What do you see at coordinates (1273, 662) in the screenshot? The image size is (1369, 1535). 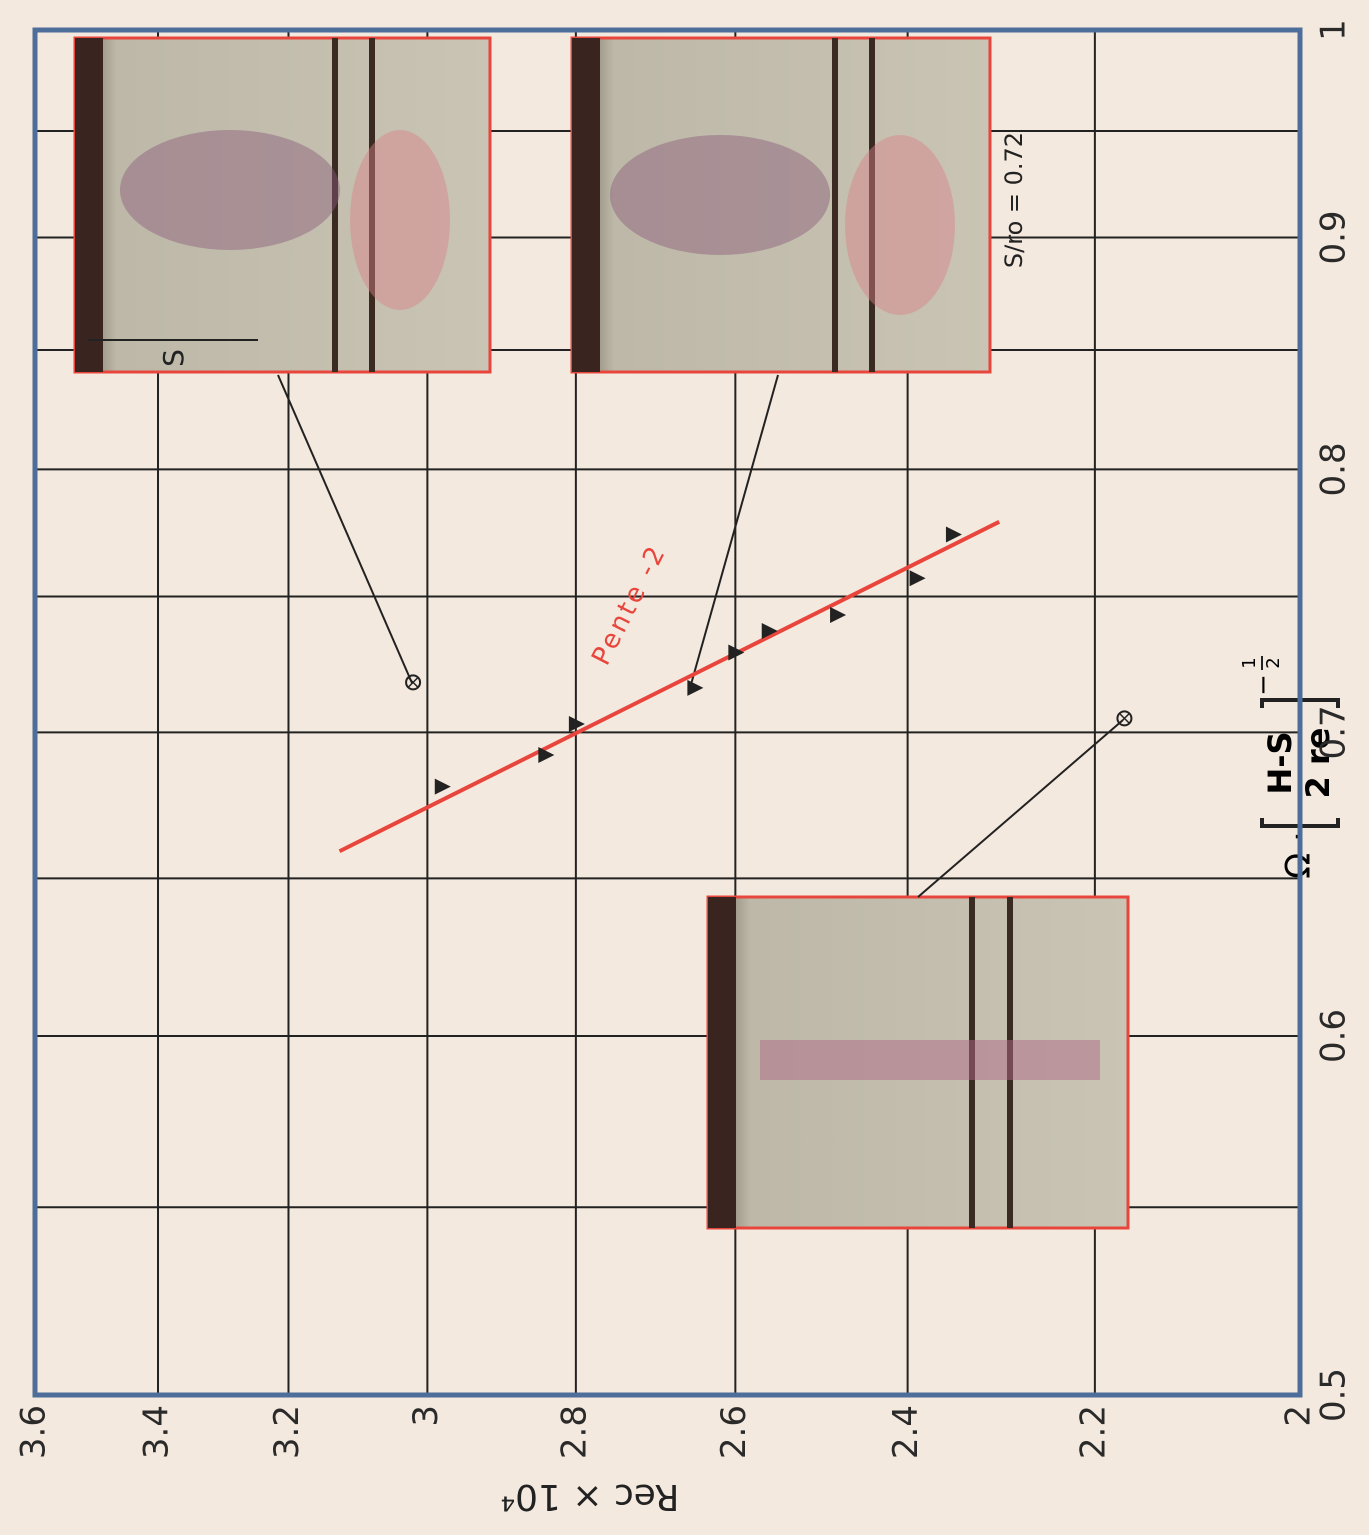 I see `x-label-exponent-den: 2` at bounding box center [1273, 662].